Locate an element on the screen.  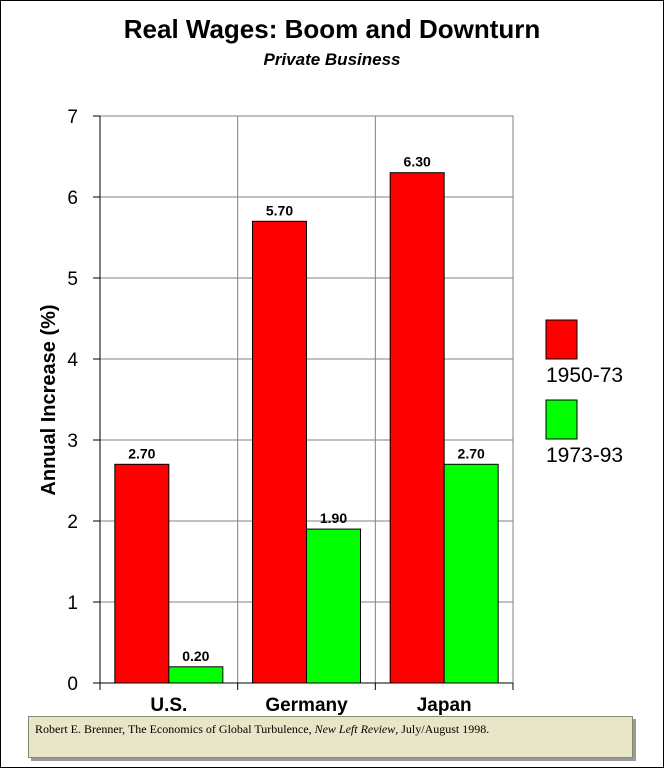
y-tick-label: 5 is located at coordinates (72, 279).